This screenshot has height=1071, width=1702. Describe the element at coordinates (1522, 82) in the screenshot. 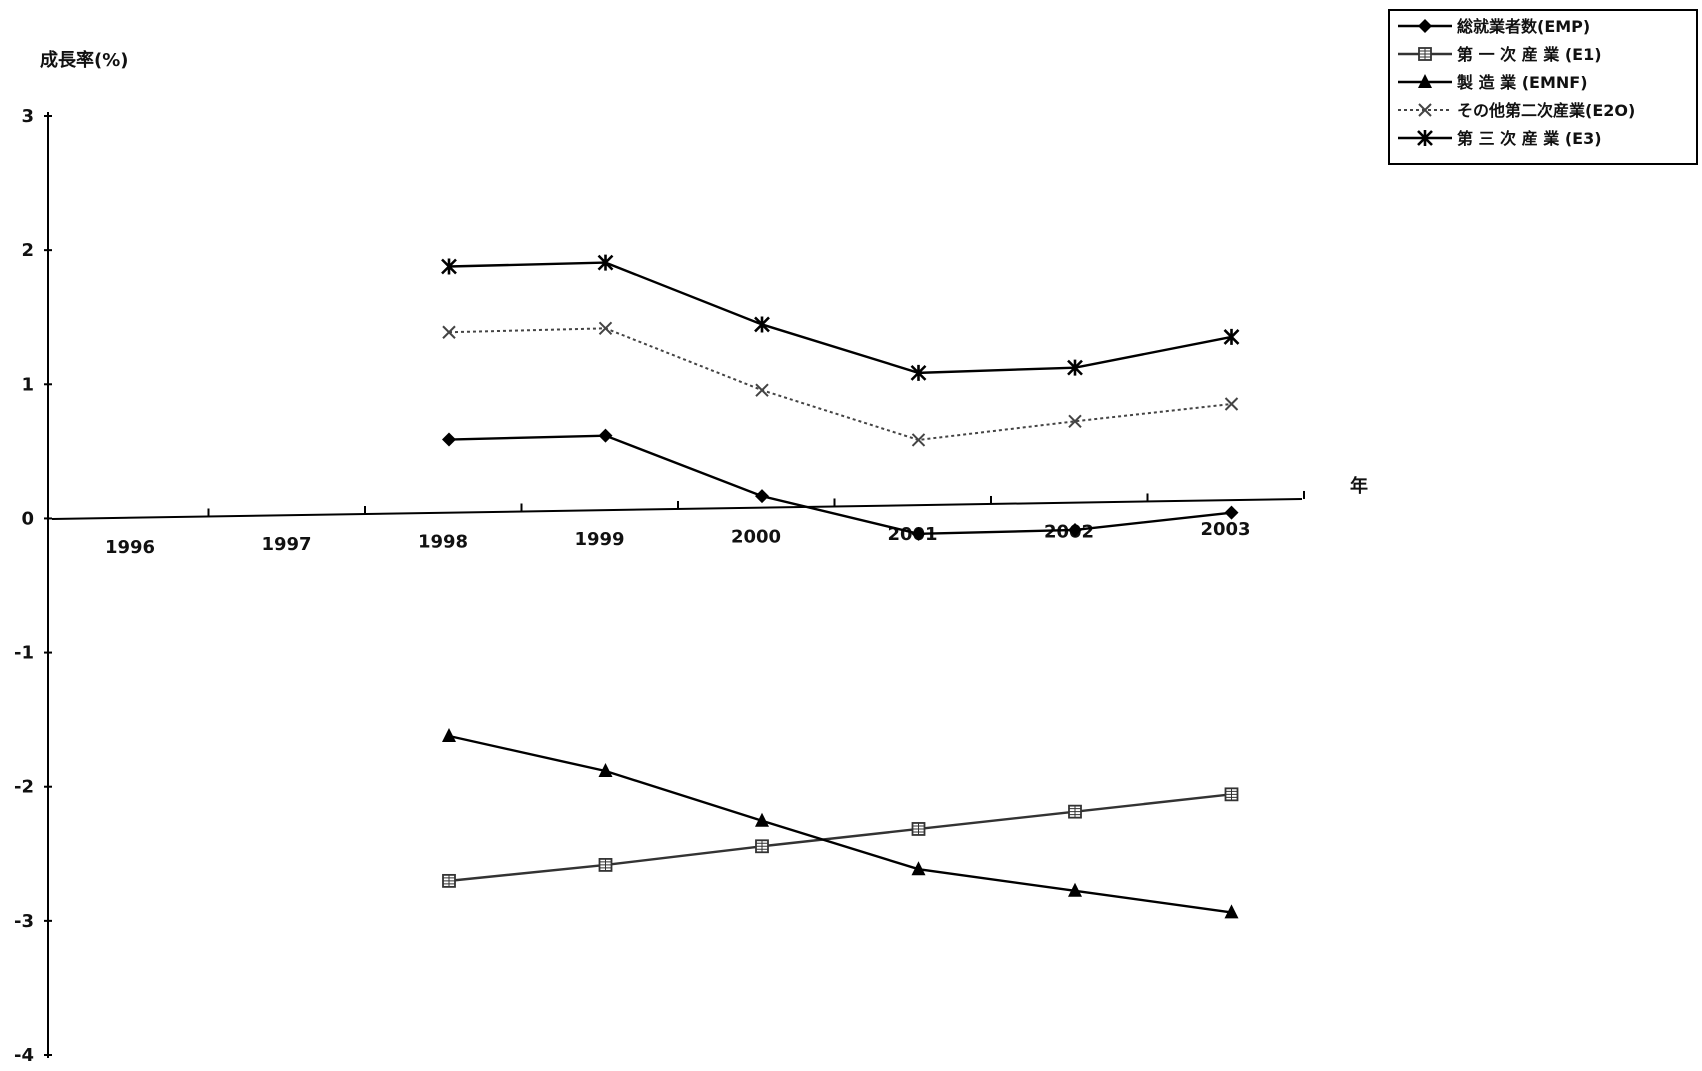

I see `legend-label: 製 造 業 (EMNF)` at that location.